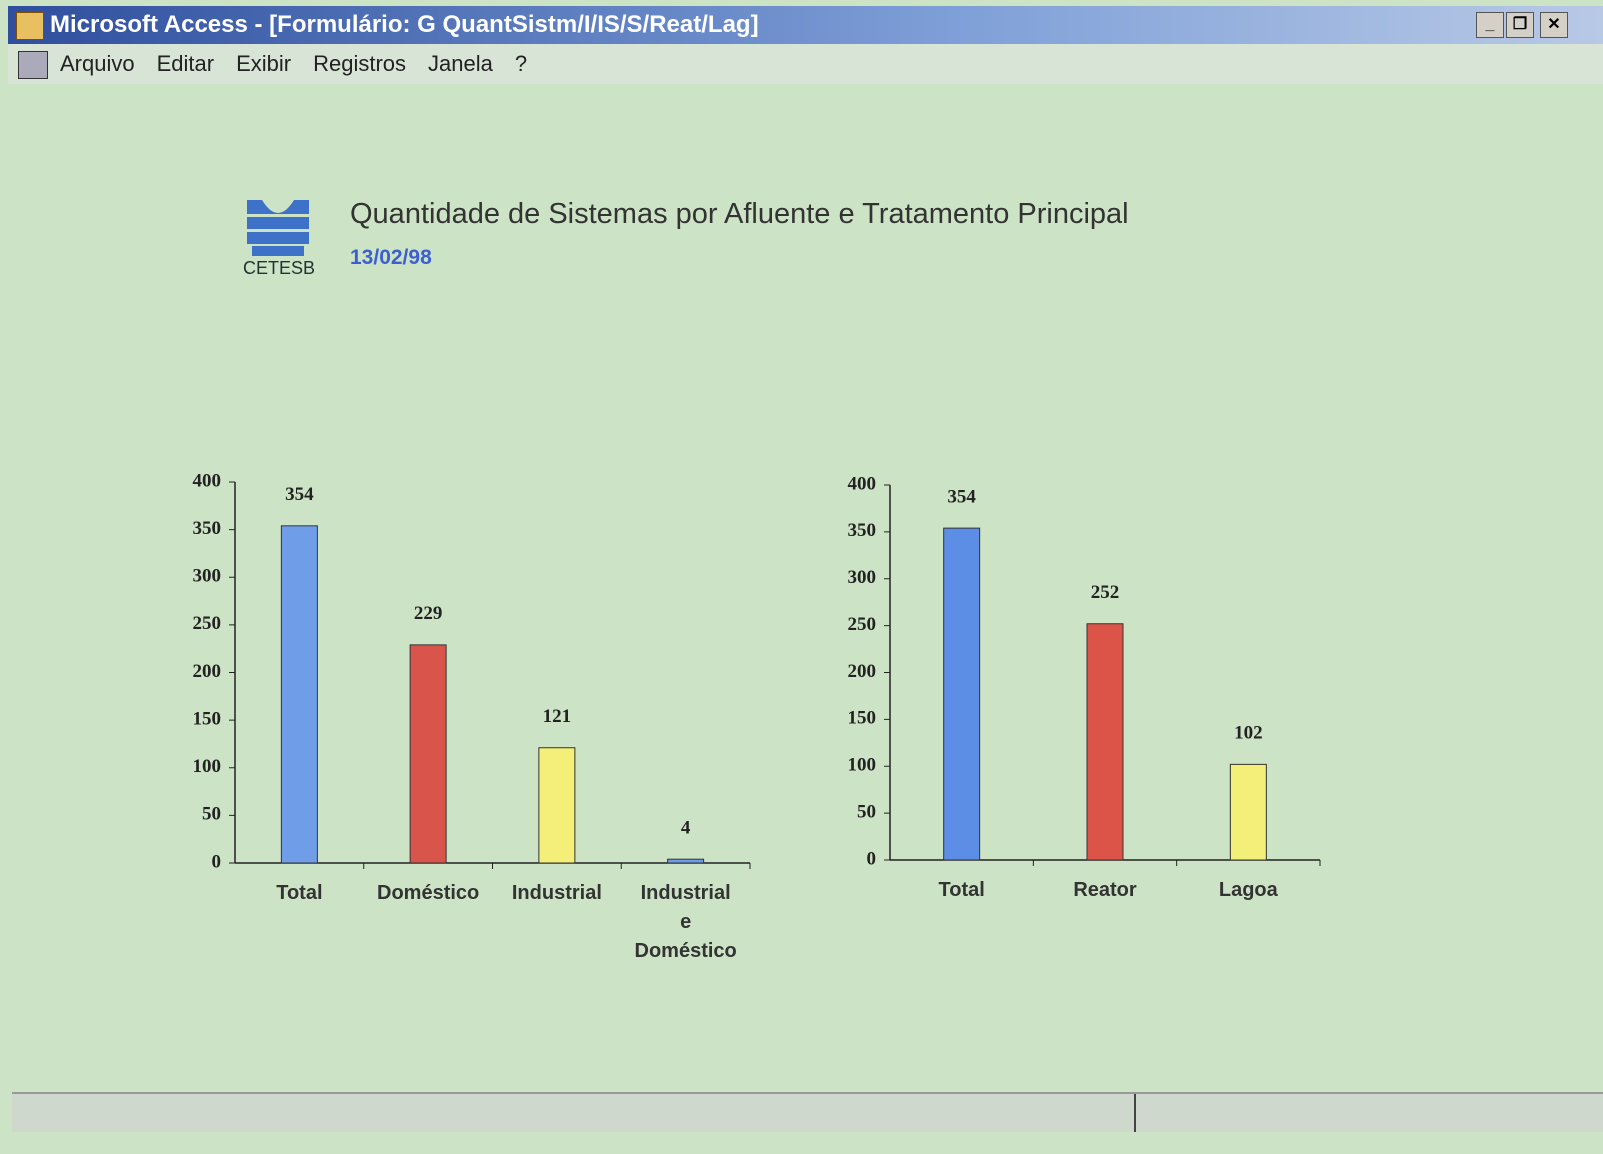 The image size is (1603, 1154). I want to click on menu-item: Exibir, so click(264, 63).